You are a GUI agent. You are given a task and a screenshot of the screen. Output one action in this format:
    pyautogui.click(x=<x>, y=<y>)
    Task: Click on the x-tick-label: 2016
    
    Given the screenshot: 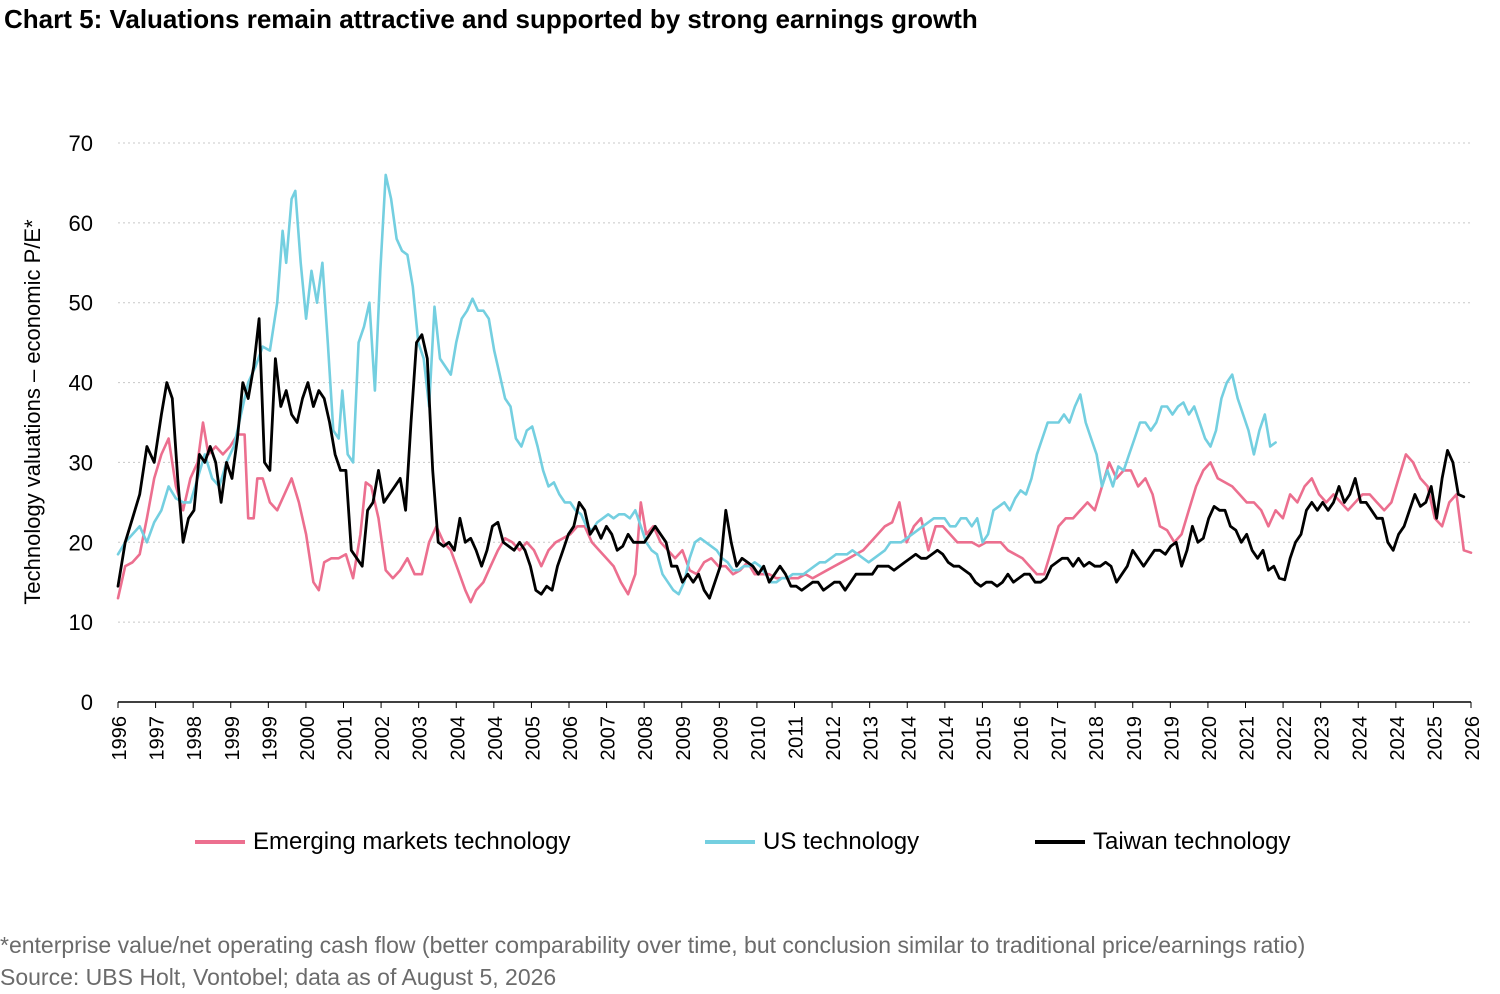 What is the action you would take?
    pyautogui.click(x=1022, y=738)
    